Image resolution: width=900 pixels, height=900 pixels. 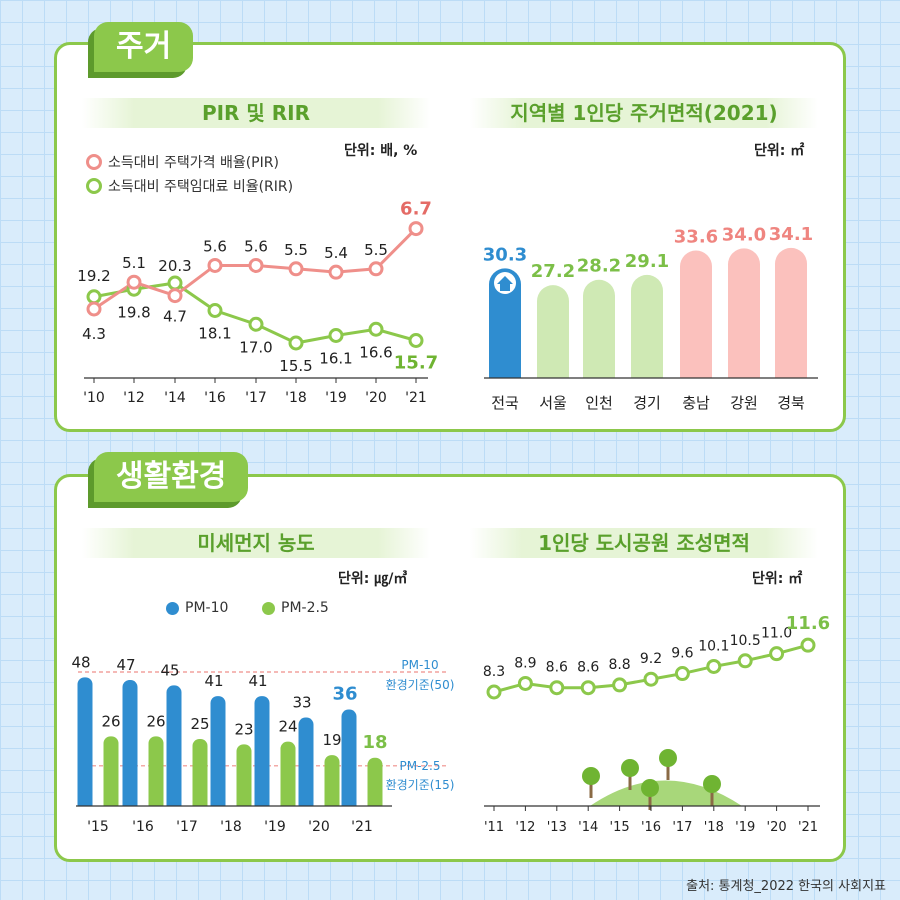 What do you see at coordinates (255, 347) in the screenshot?
I see `rir-value-label: 17.0` at bounding box center [255, 347].